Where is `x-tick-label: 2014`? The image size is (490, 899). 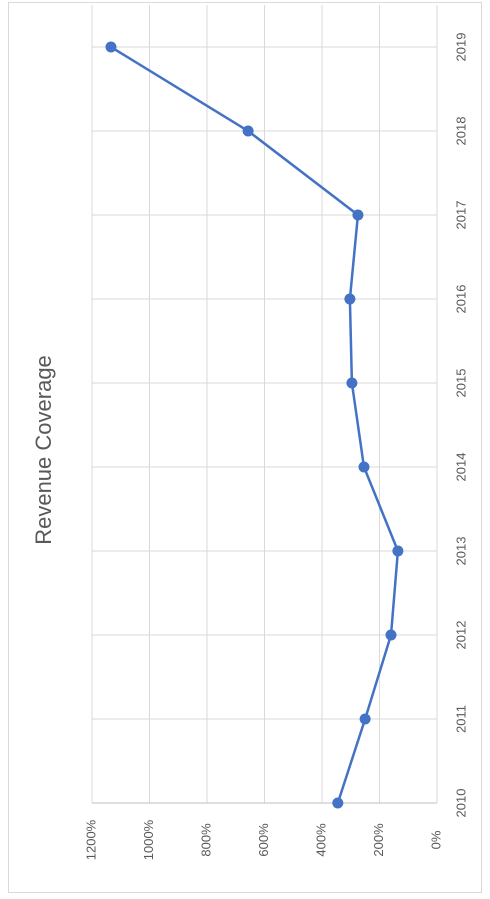 x-tick-label: 2014 is located at coordinates (460, 467).